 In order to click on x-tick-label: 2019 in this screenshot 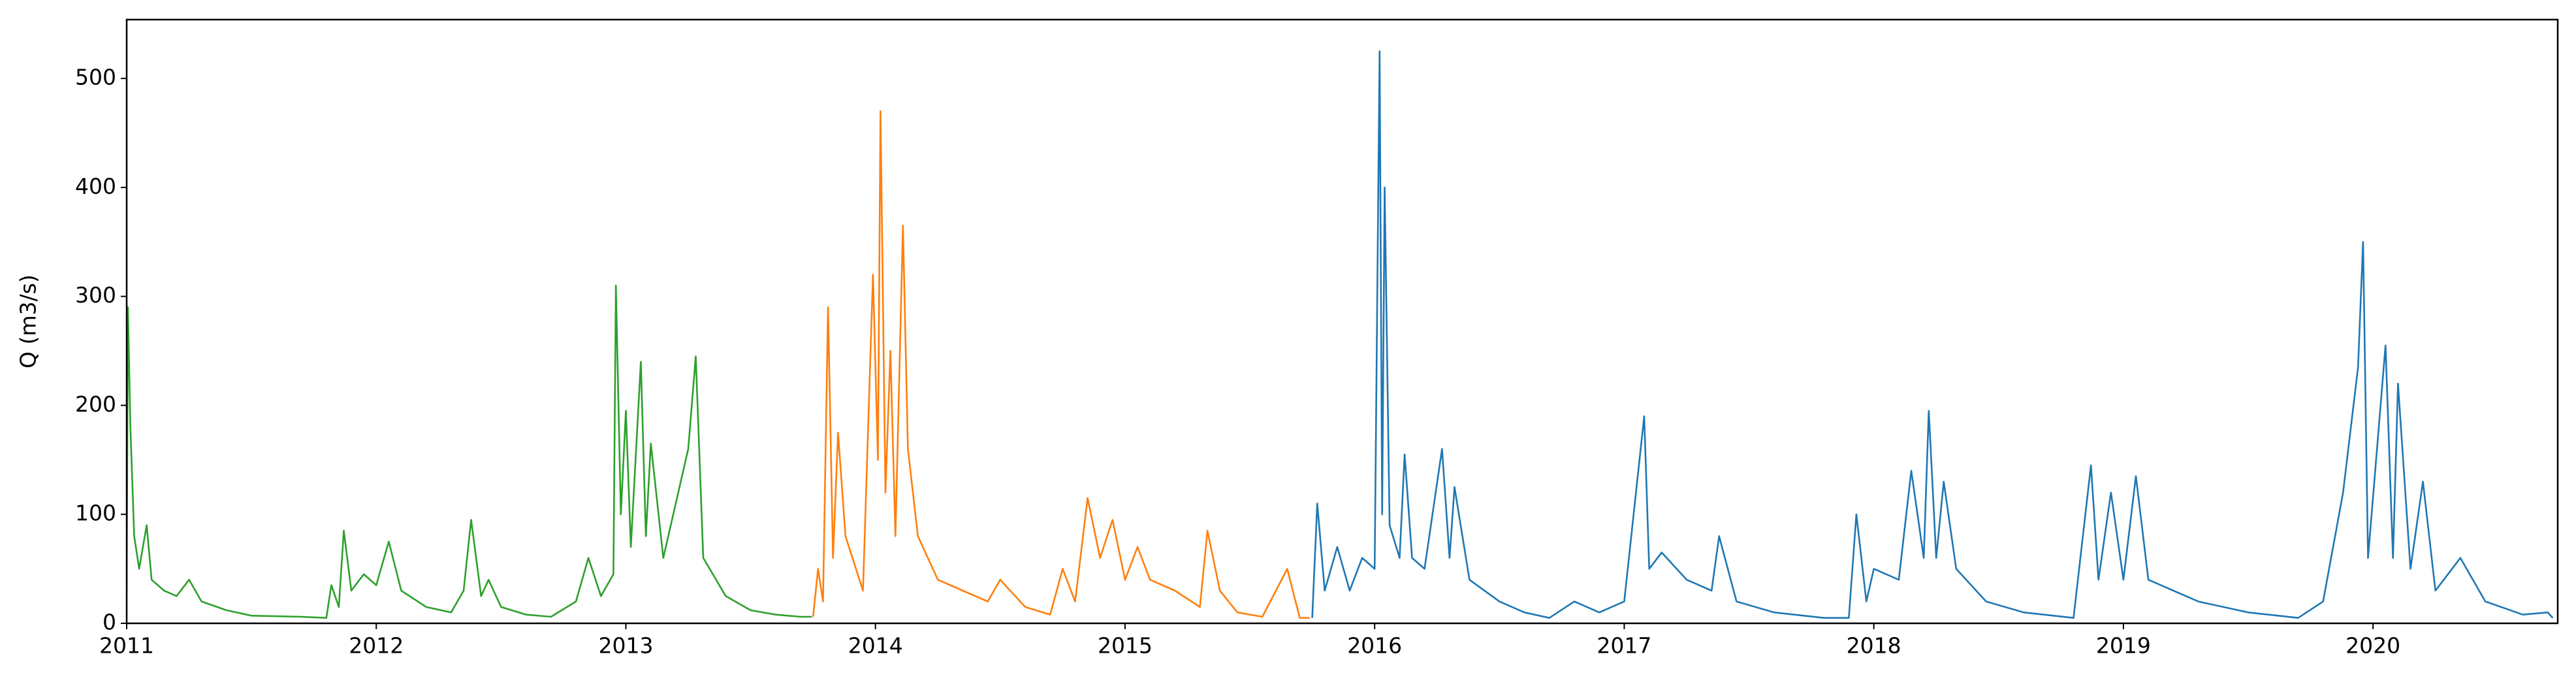, I will do `click(2124, 646)`.